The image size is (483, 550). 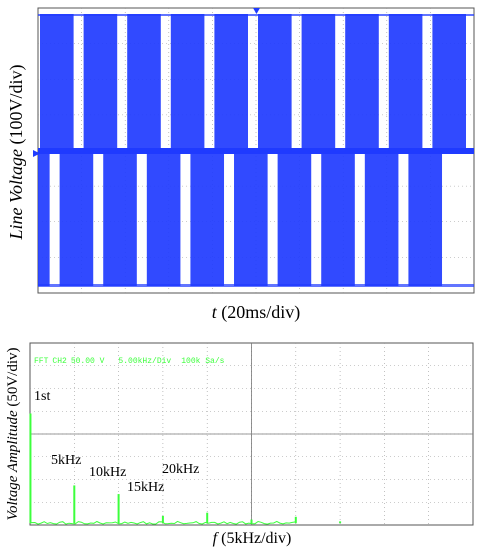 I want to click on annotation-15khz: 15kHz, so click(x=145, y=487).